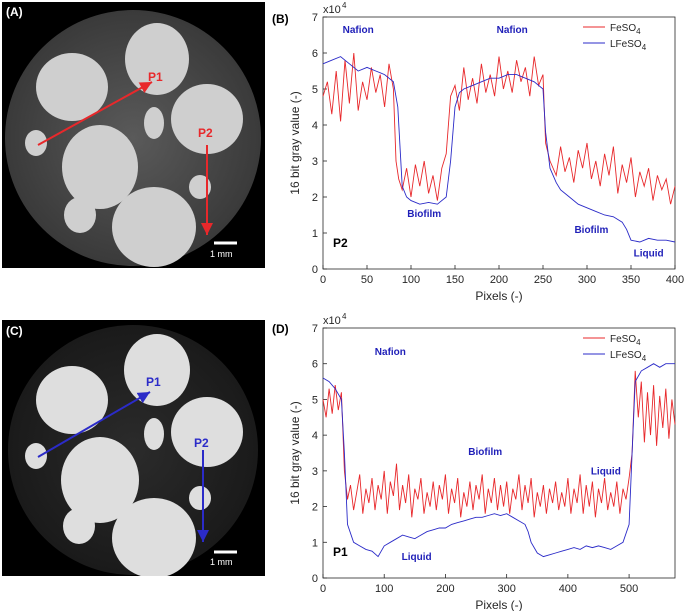 This screenshot has width=687, height=611. I want to click on panel-a-p2-label: P2, so click(205, 133).